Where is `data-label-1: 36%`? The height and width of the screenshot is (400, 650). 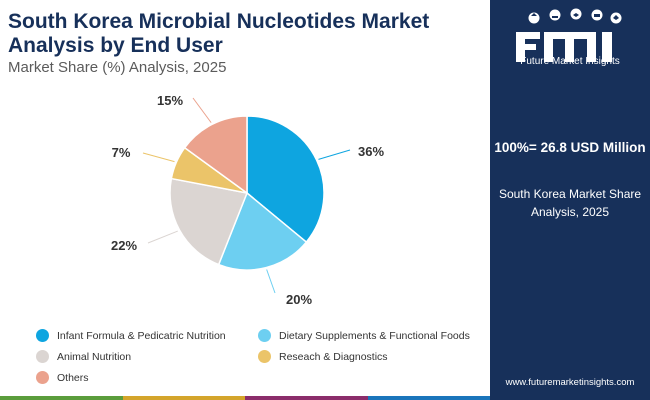
data-label-1: 36% is located at coordinates (371, 151).